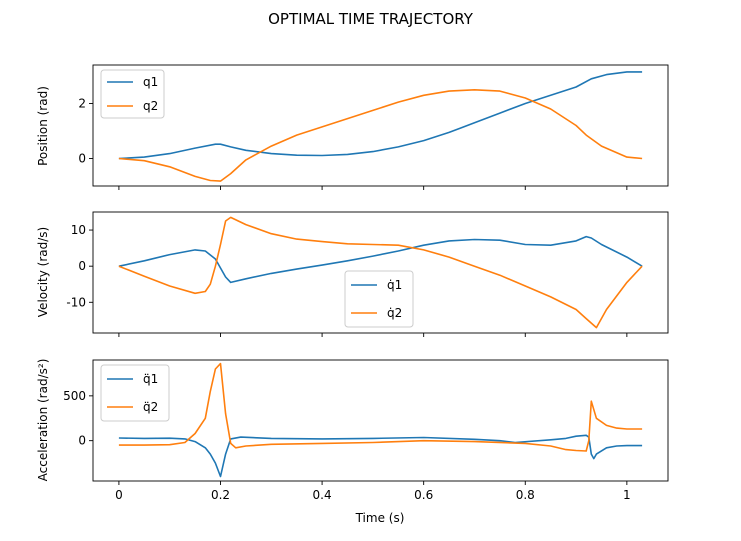  Describe the element at coordinates (150, 407) in the screenshot. I see `legend-label: q̈2` at that location.